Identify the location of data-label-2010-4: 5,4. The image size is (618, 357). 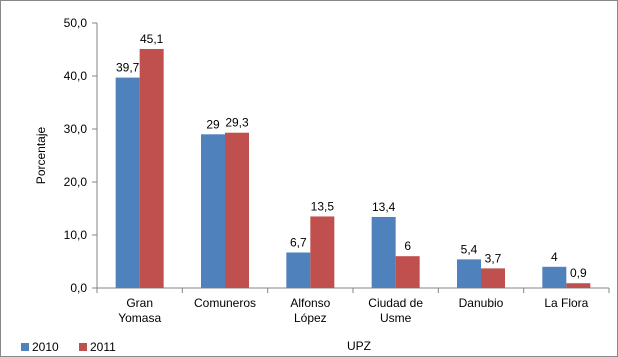
(469, 249).